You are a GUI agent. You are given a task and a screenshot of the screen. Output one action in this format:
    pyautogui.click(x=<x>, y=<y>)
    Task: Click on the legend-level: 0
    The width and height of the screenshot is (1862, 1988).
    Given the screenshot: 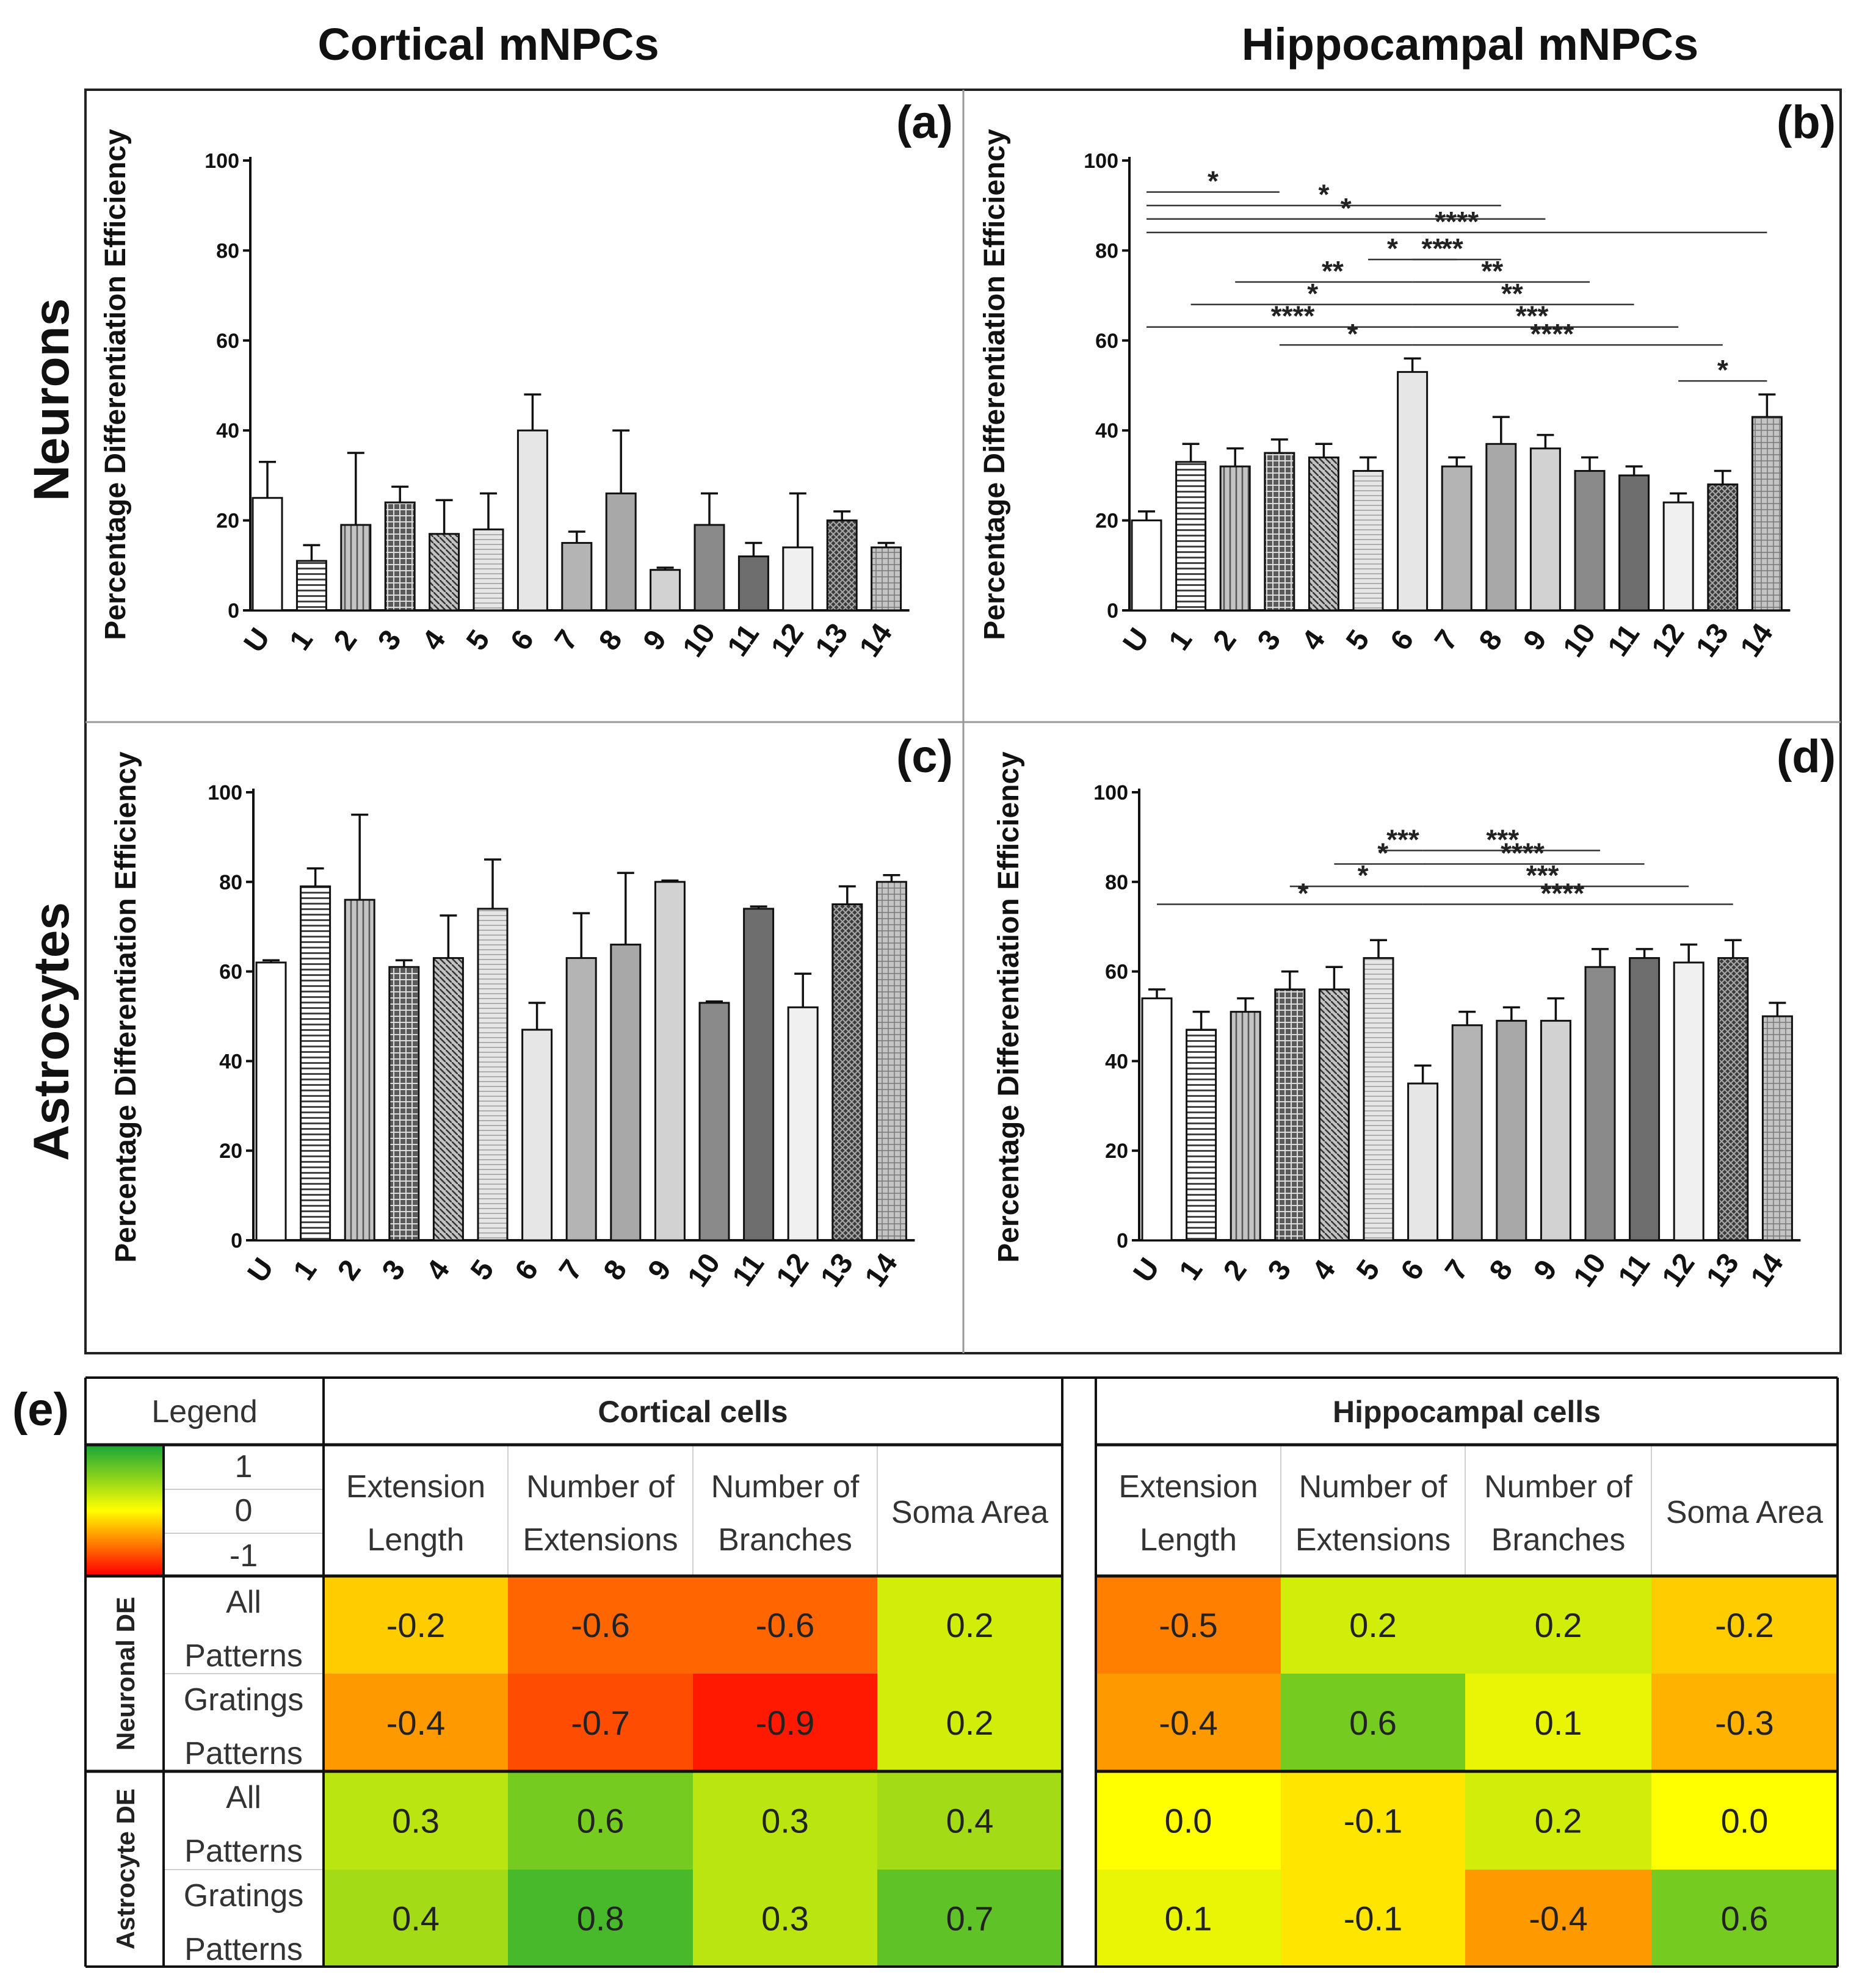 What is the action you would take?
    pyautogui.click(x=244, y=1510)
    